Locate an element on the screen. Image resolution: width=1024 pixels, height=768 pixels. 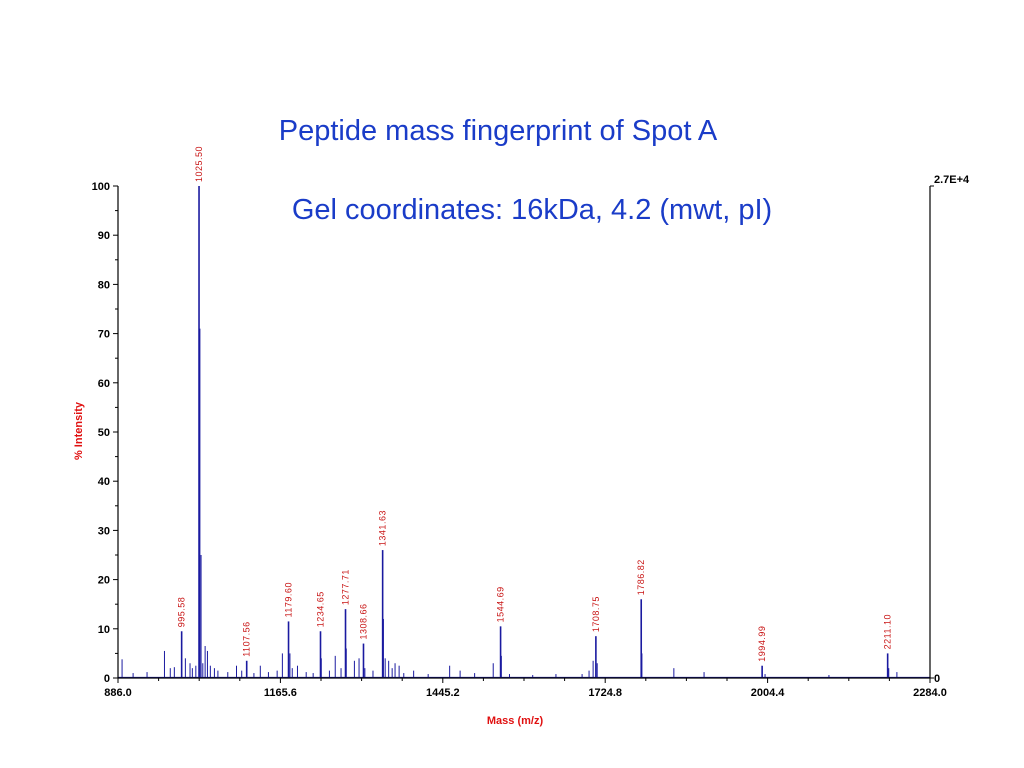
peak-mass-label: 1308.66 is located at coordinates (363, 622).